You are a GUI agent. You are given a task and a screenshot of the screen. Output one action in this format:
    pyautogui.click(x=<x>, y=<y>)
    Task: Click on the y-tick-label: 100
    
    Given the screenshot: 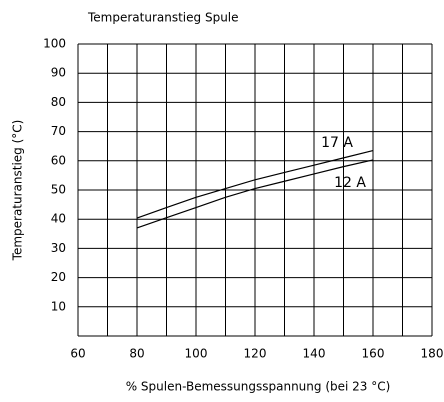 What is the action you would take?
    pyautogui.click(x=54, y=44)
    